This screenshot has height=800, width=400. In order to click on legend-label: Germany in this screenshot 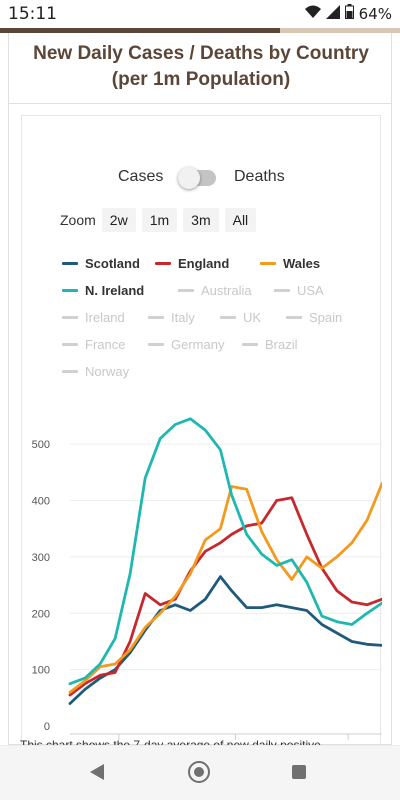, I will do `click(198, 344)`.